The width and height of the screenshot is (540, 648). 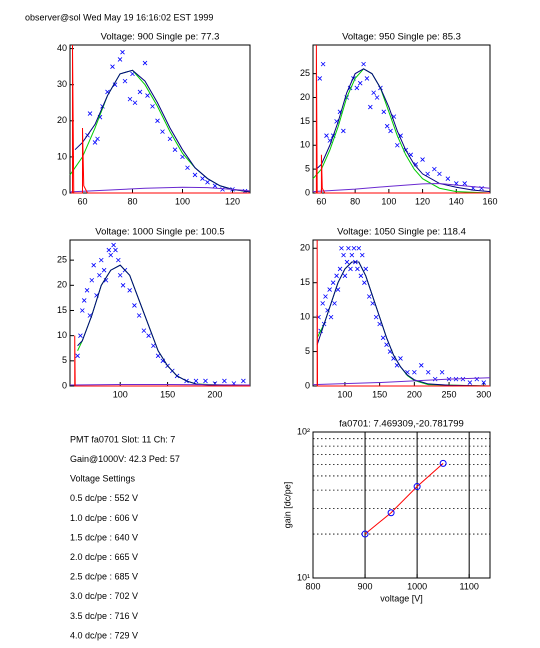 I want to click on x-tick-label: 140, so click(x=456, y=201).